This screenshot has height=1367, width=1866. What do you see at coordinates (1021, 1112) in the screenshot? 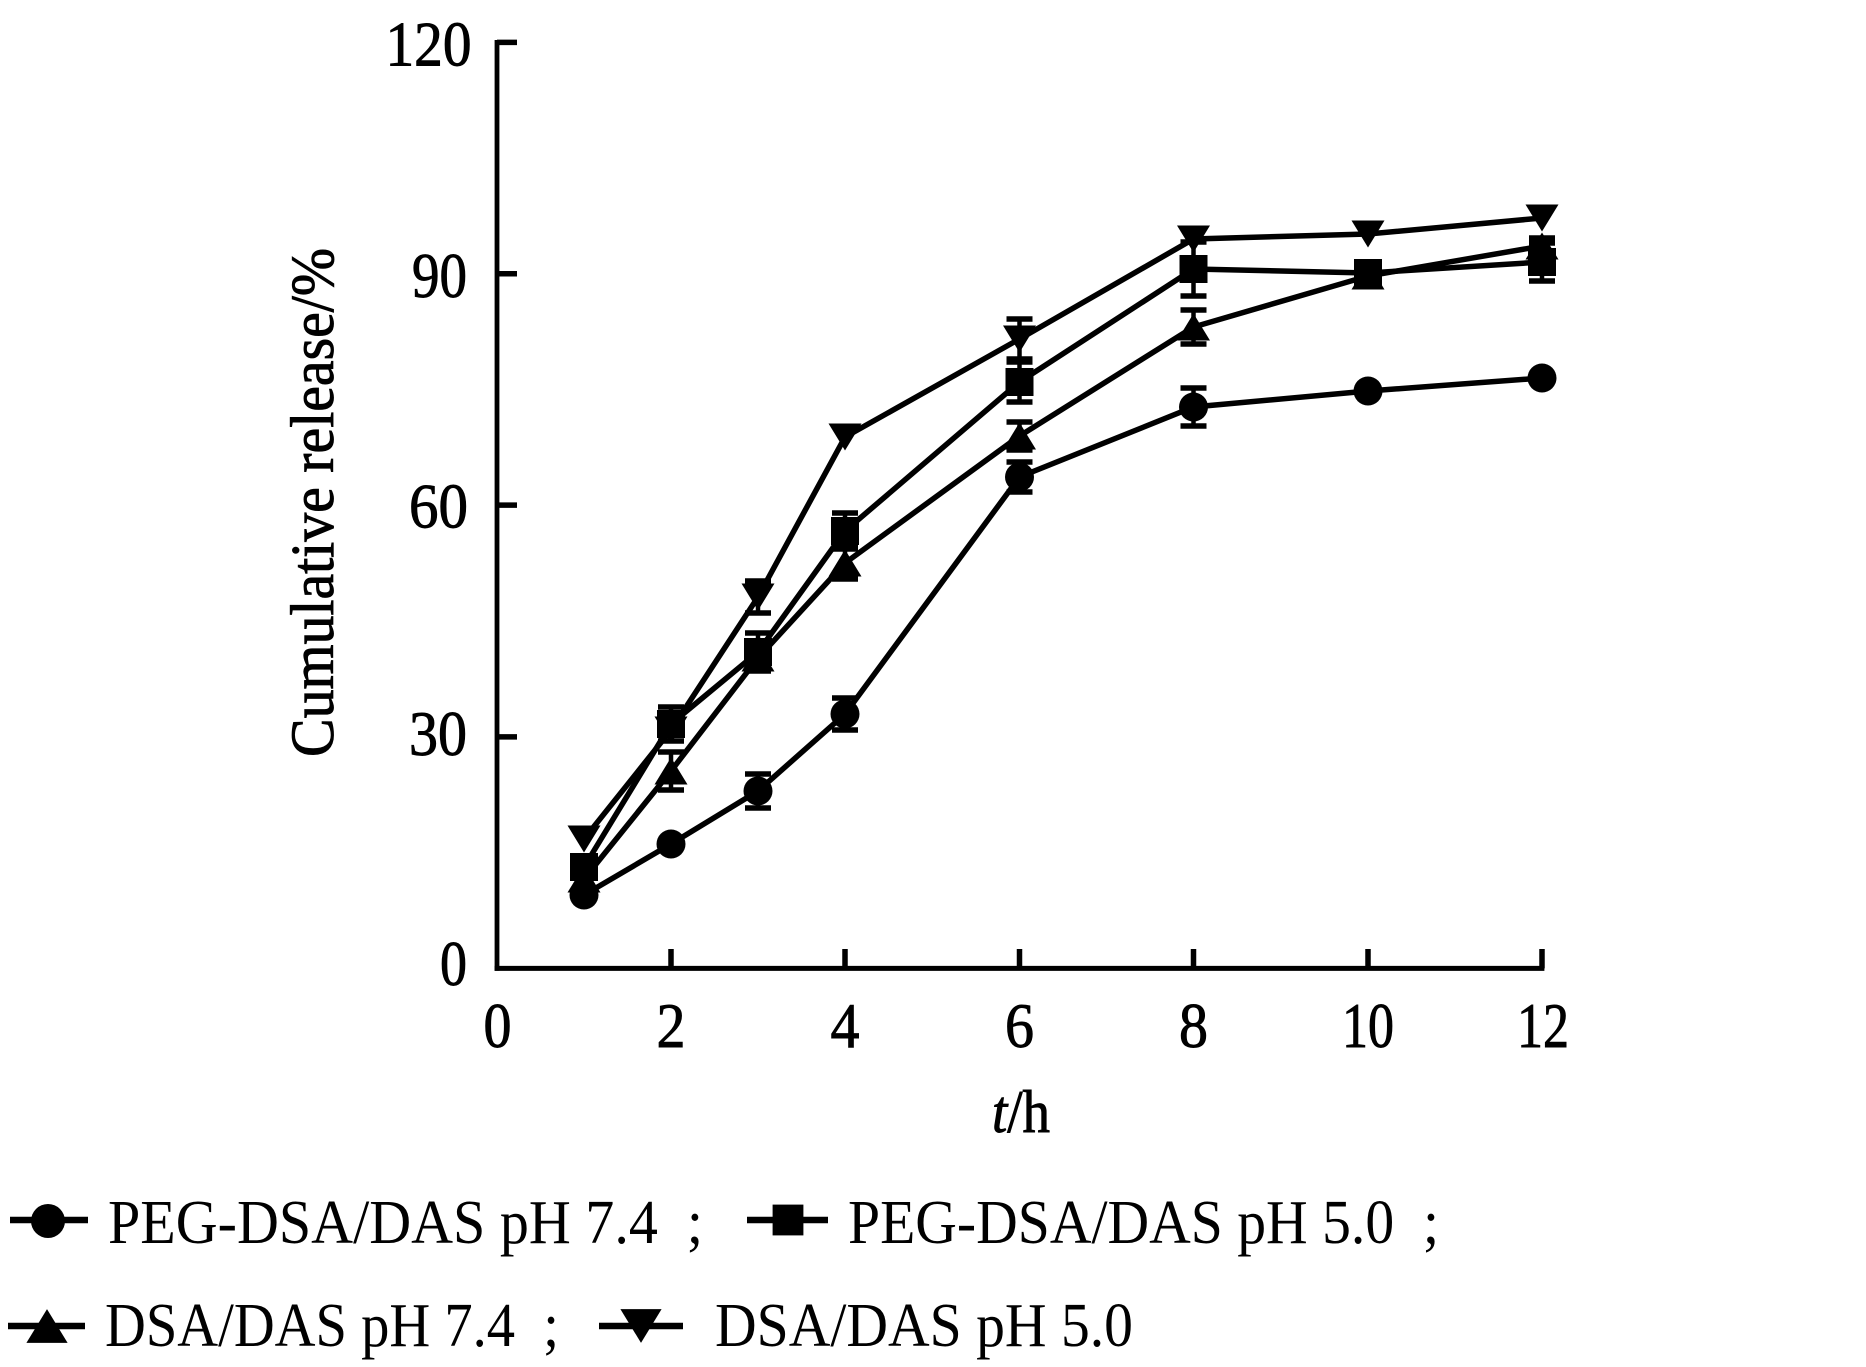
I see `svg-text: t/h` at bounding box center [1021, 1112].